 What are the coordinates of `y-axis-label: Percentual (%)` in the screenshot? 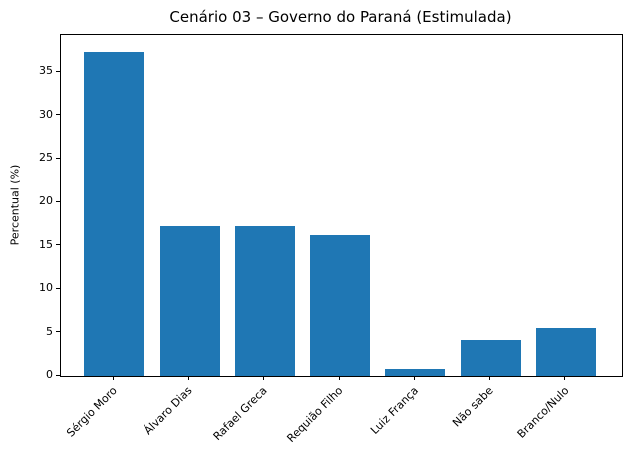 It's located at (15, 205).